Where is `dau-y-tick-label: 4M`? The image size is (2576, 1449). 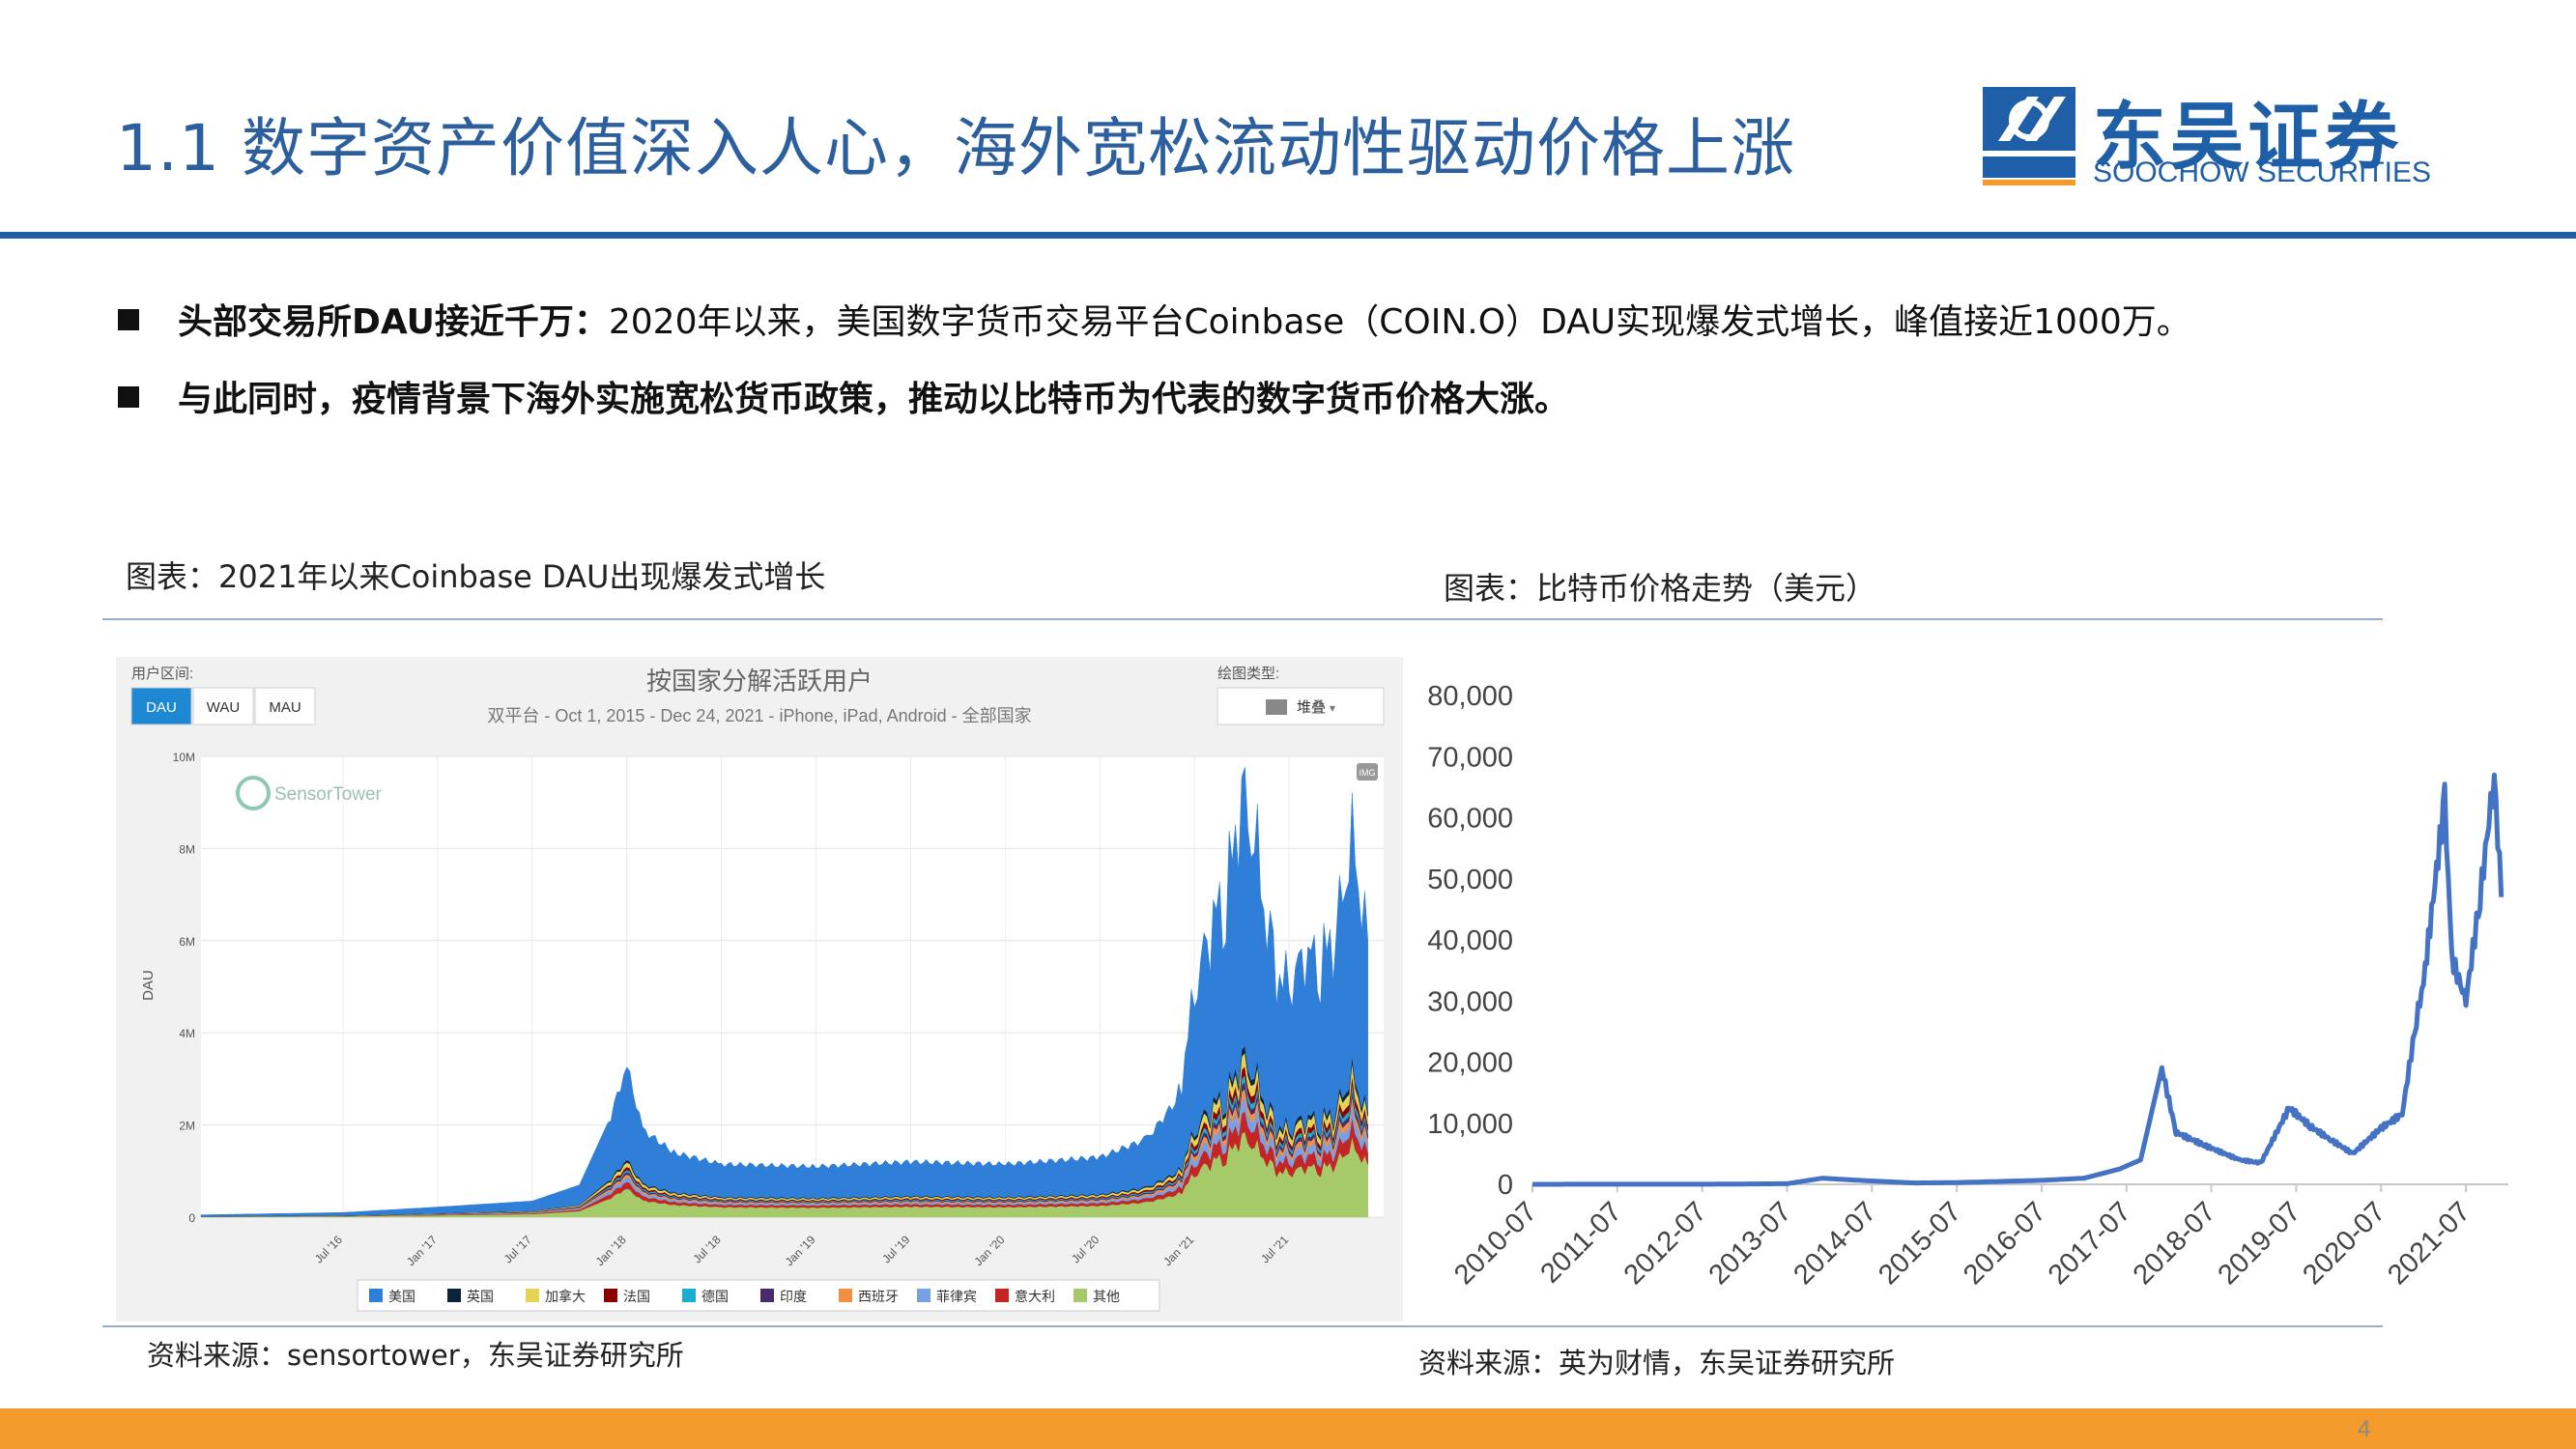
dau-y-tick-label: 4M is located at coordinates (187, 1033).